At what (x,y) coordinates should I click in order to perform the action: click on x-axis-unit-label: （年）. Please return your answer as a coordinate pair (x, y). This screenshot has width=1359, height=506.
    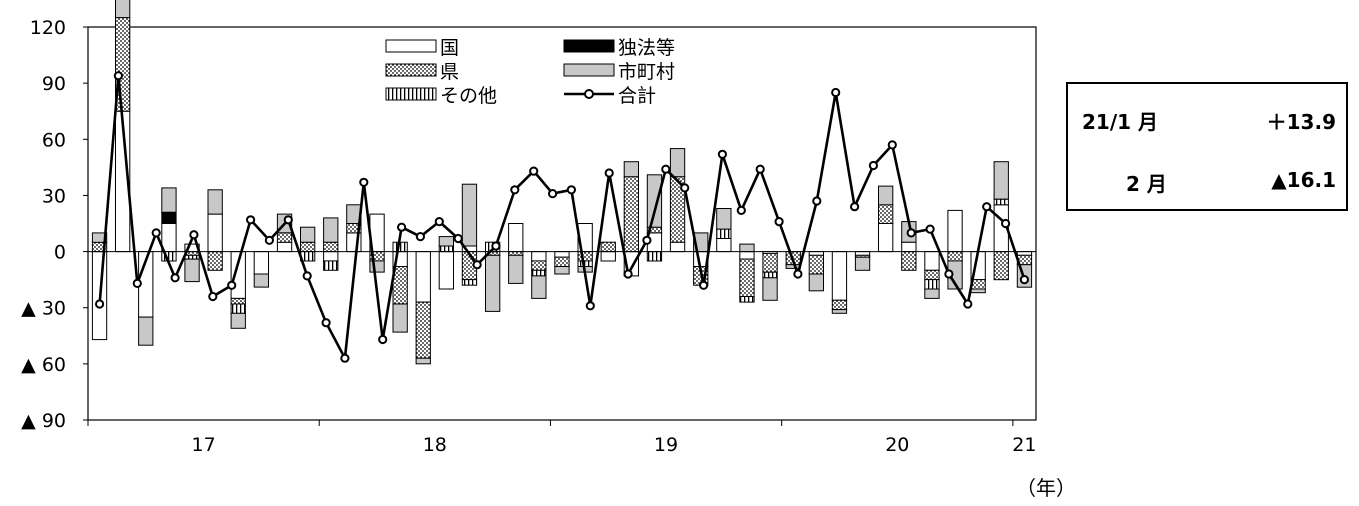
    Looking at the image, I should click on (1046, 488).